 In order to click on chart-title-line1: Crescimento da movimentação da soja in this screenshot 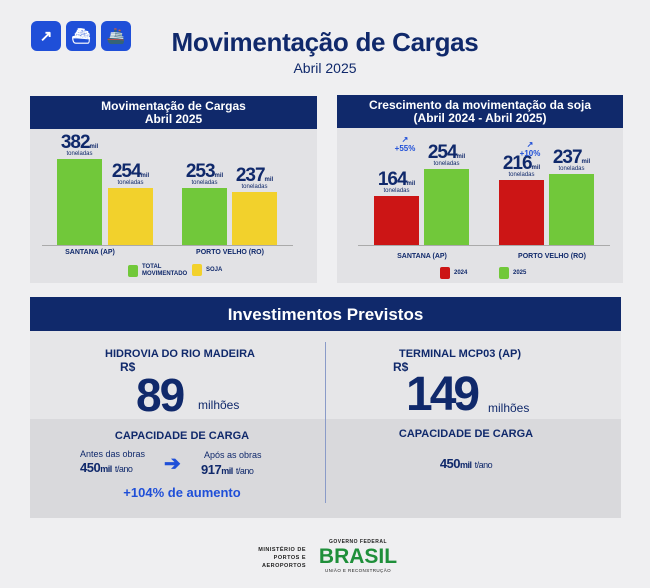, I will do `click(480, 104)`.